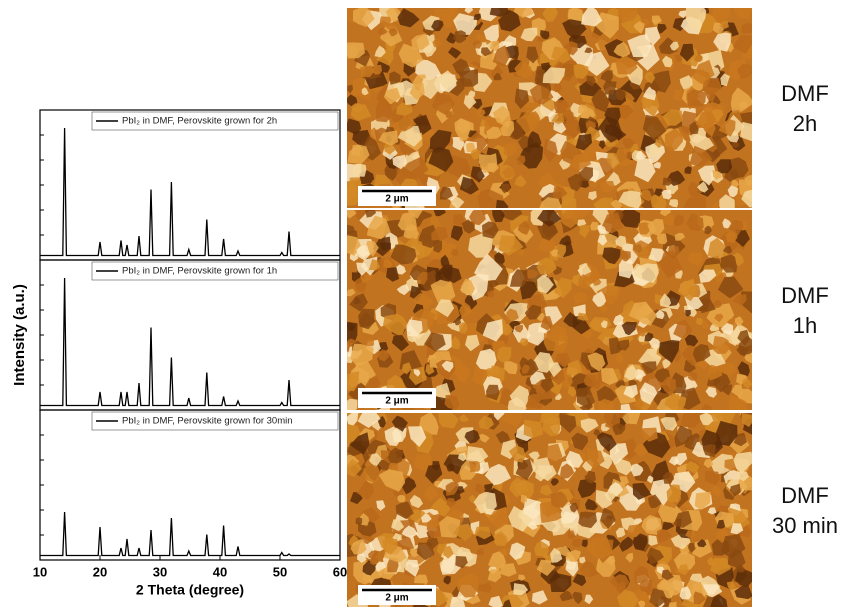 The height and width of the screenshot is (609, 858). I want to click on afm-label: 2h, so click(805, 123).